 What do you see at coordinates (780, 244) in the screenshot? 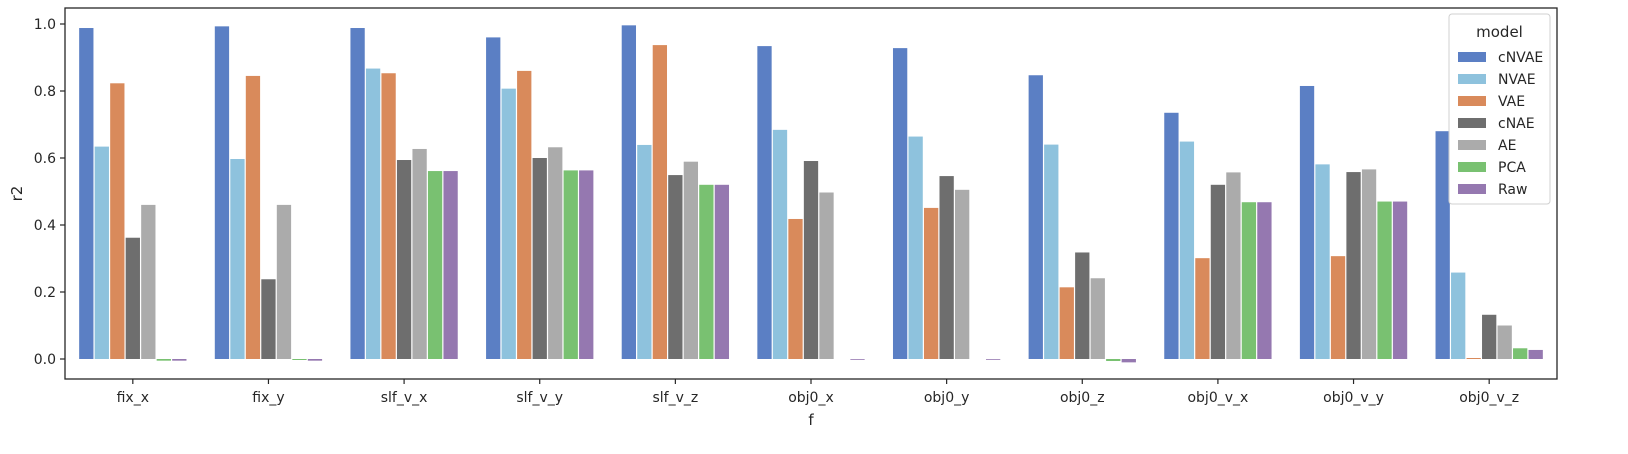
I see `bar-NVAE-obj0_x` at bounding box center [780, 244].